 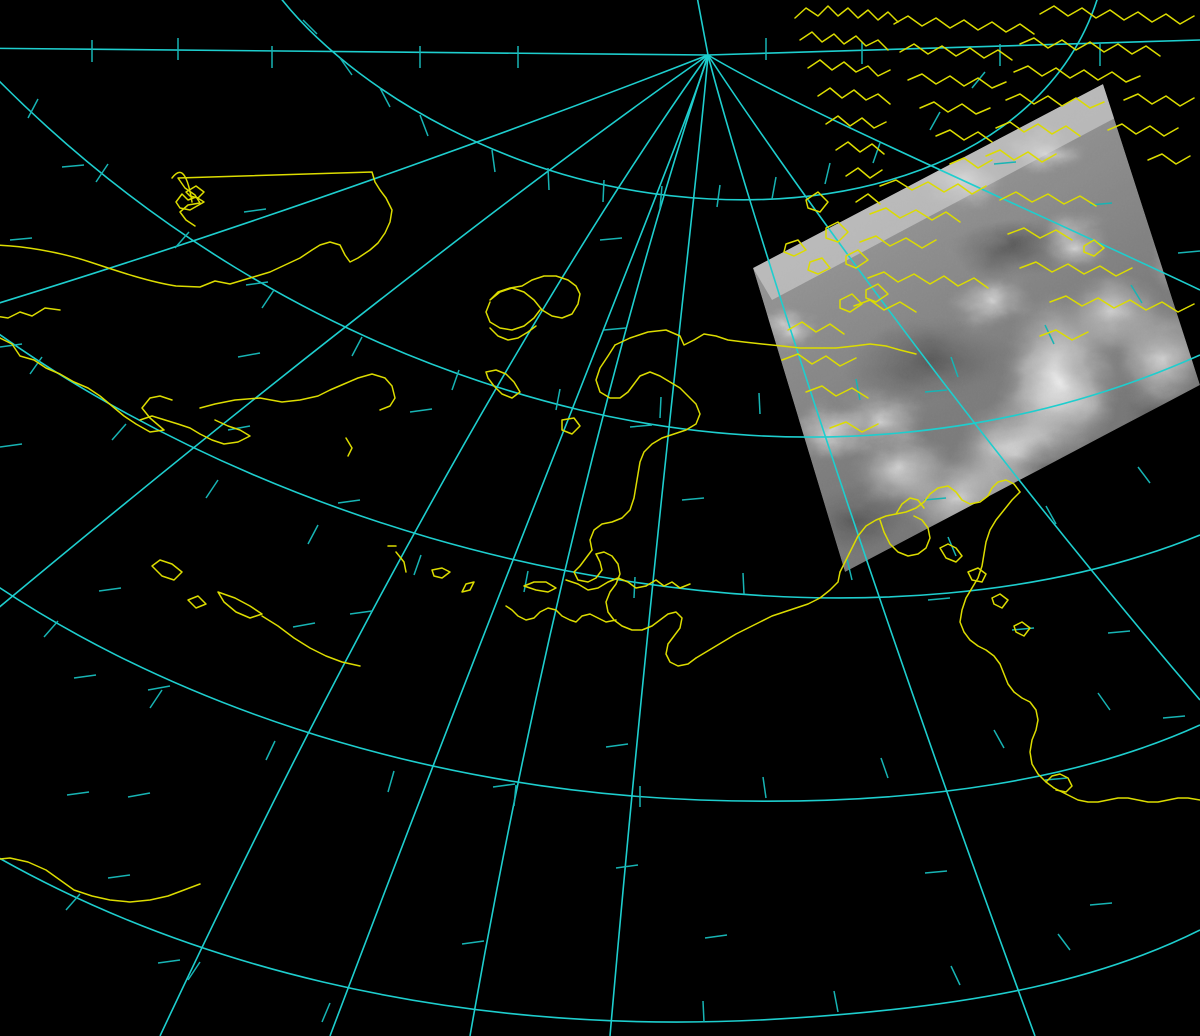 I want to click on coast-bc-inlet, so click(x=1059, y=783).